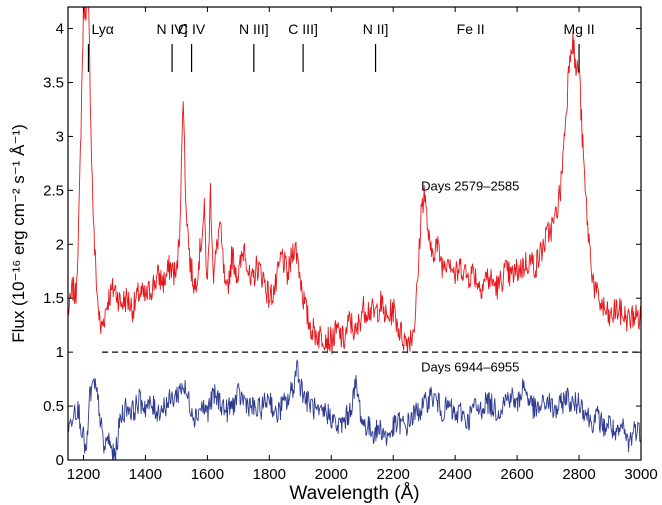 The height and width of the screenshot is (505, 662). I want to click on line-id-label: Fe II, so click(471, 29).